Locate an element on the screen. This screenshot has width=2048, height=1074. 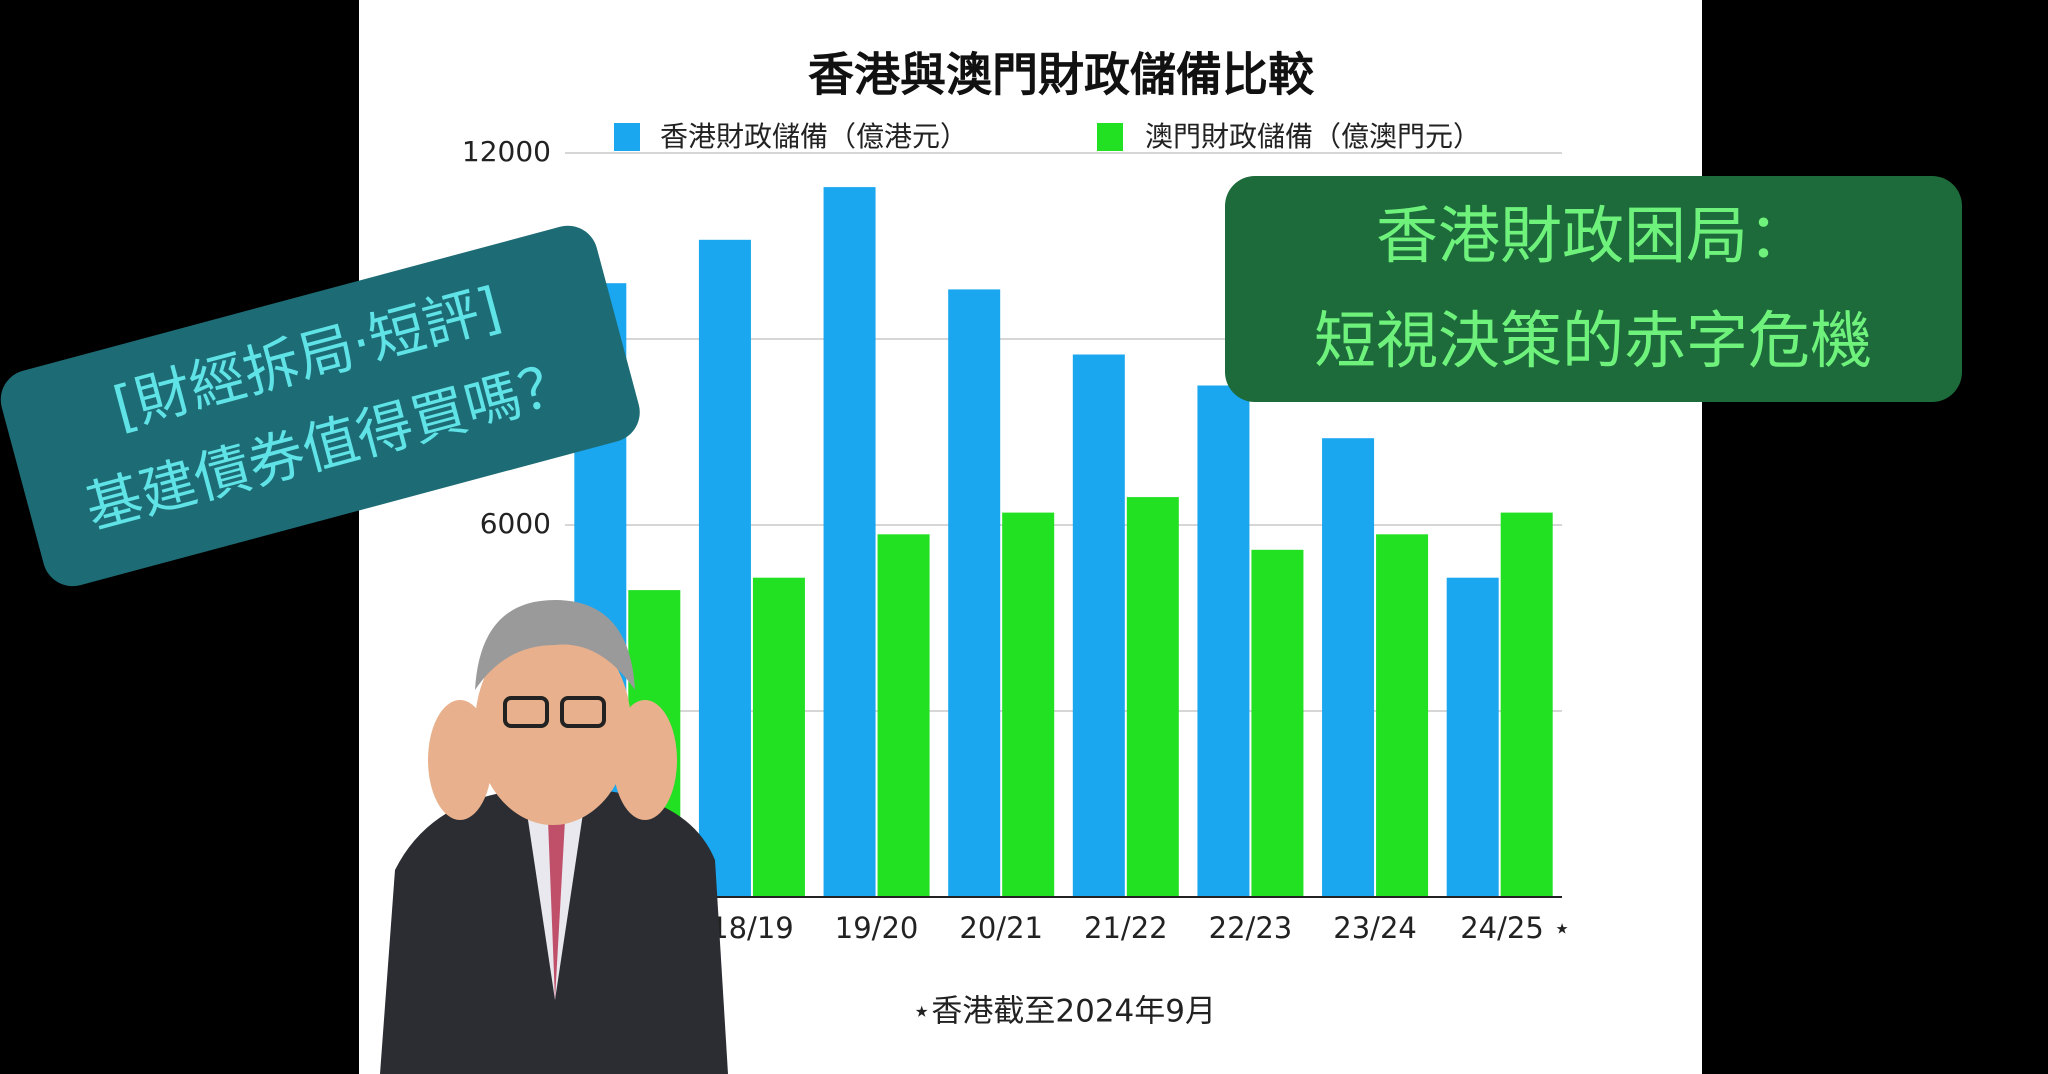
legend-label: 澳門財政儲備（億澳門元） is located at coordinates (1313, 136).